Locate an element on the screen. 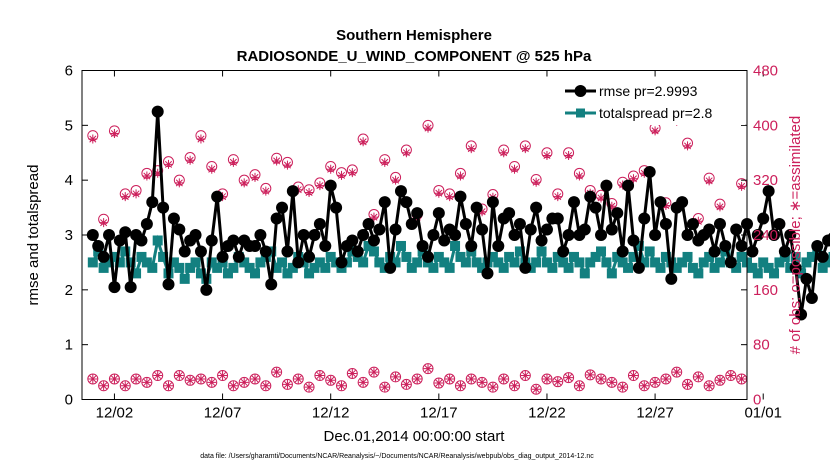 This screenshot has width=830, height=470. y-axis-left: 0 1 2 3 4 5 6 is located at coordinates (76, 236).